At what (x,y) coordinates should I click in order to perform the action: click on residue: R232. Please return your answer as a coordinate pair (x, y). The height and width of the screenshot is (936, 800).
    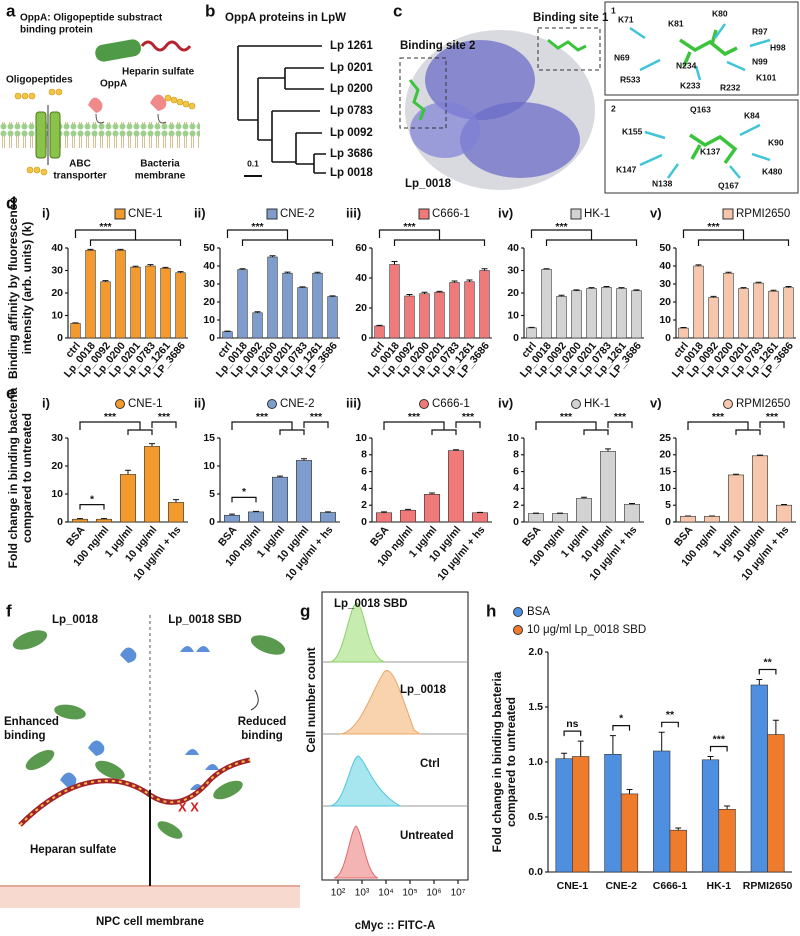
    Looking at the image, I should click on (730, 87).